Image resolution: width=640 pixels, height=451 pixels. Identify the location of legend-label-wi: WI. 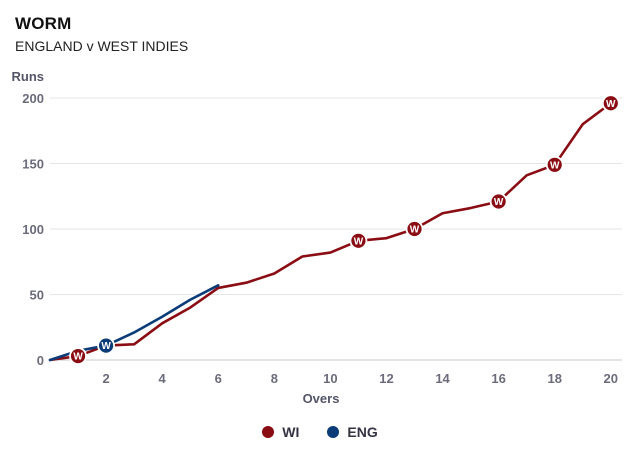
(291, 432).